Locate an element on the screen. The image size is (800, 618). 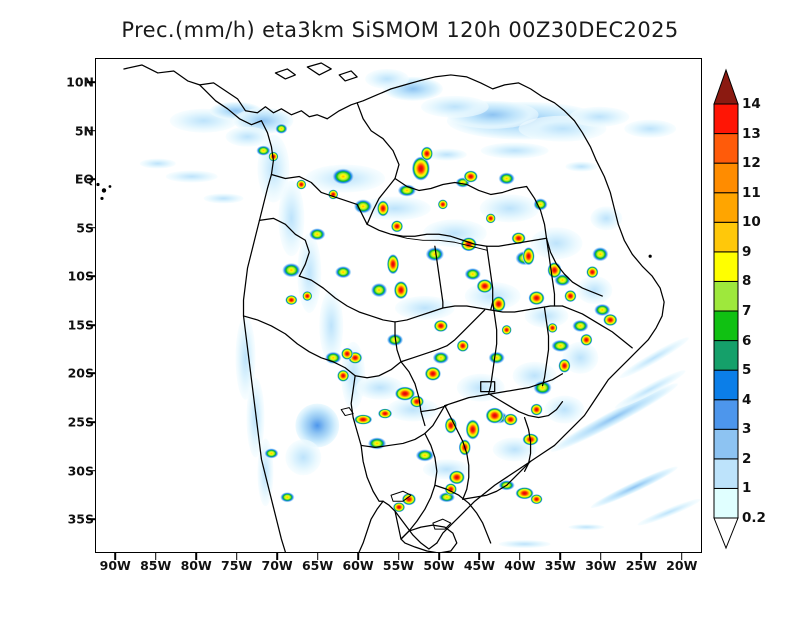
y-axis-tick-label: 10S is located at coordinates (80, 276).